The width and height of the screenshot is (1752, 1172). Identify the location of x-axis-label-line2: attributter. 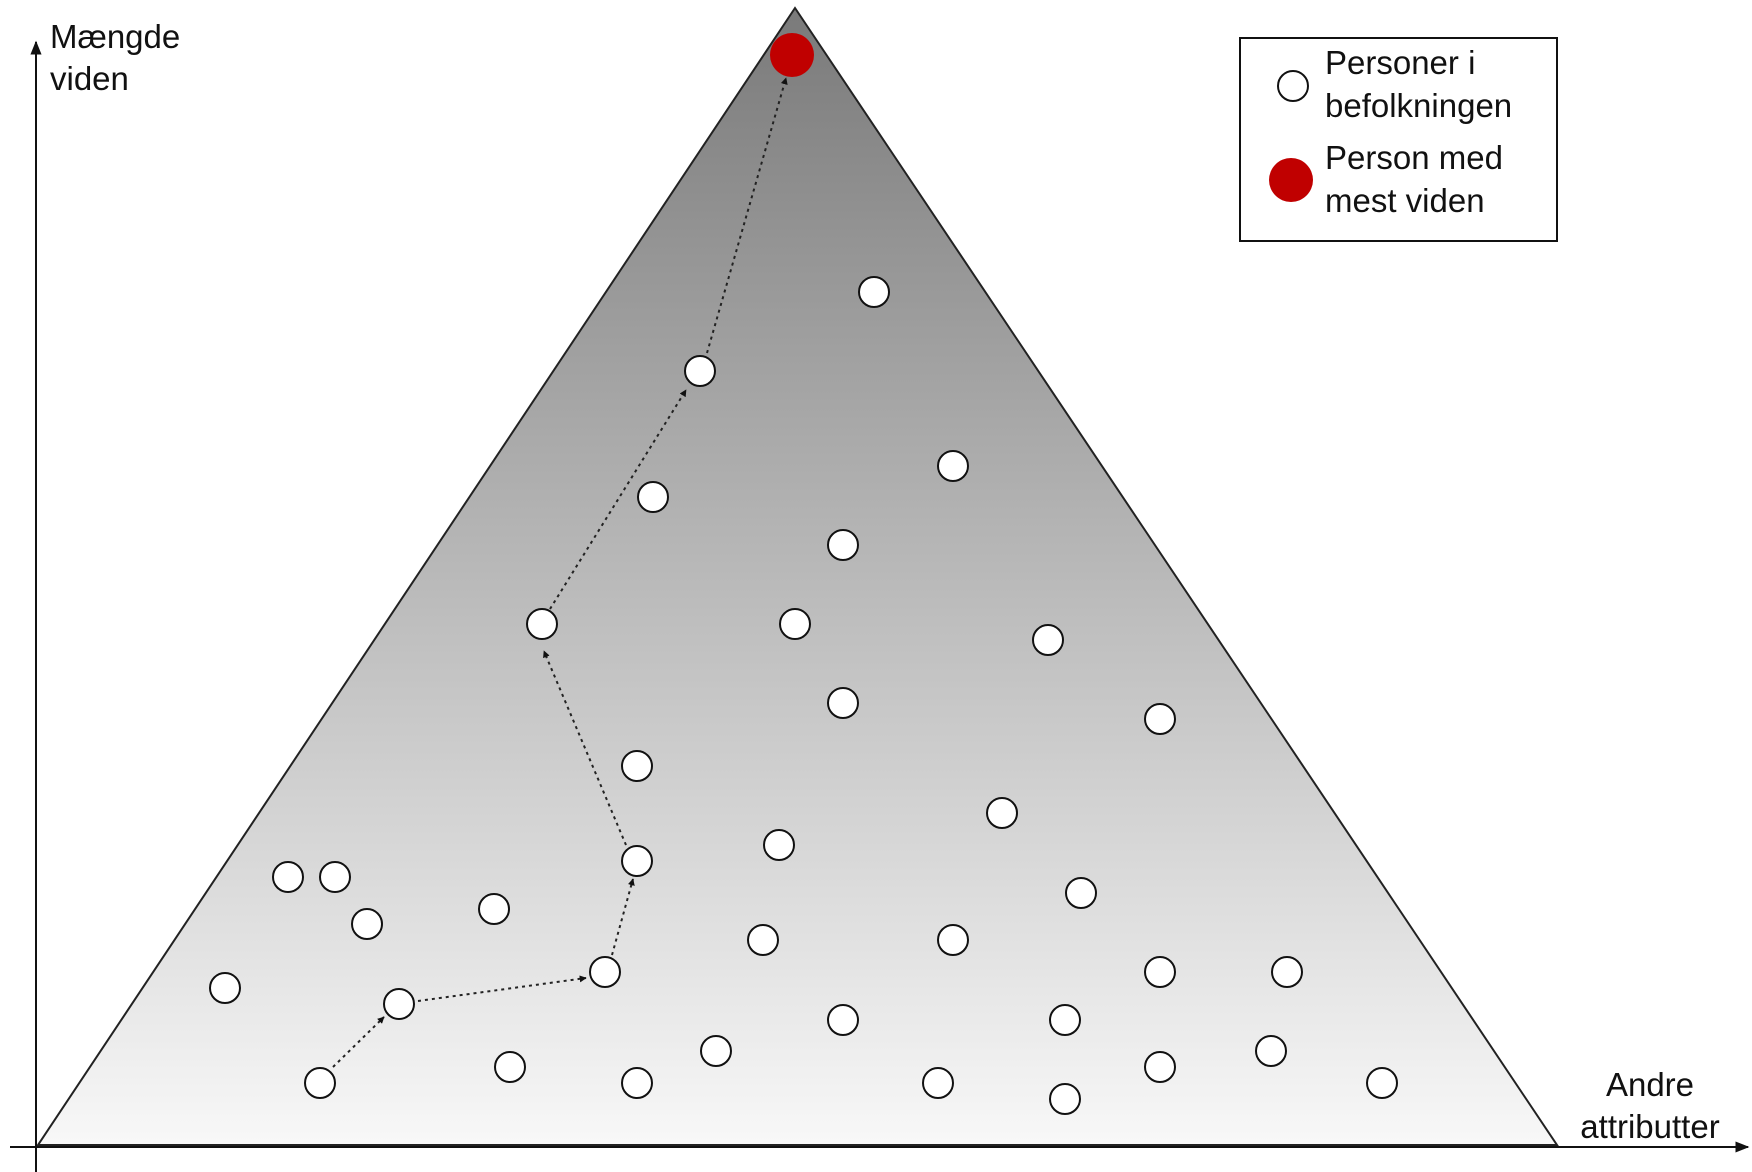
(1649, 1126).